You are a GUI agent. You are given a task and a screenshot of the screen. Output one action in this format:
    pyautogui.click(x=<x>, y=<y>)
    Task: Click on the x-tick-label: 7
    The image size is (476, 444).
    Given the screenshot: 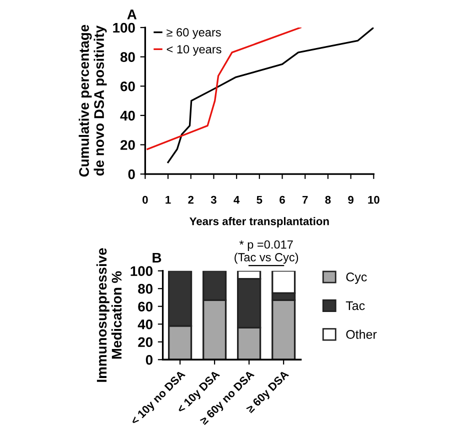 What is the action you would take?
    pyautogui.click(x=305, y=200)
    